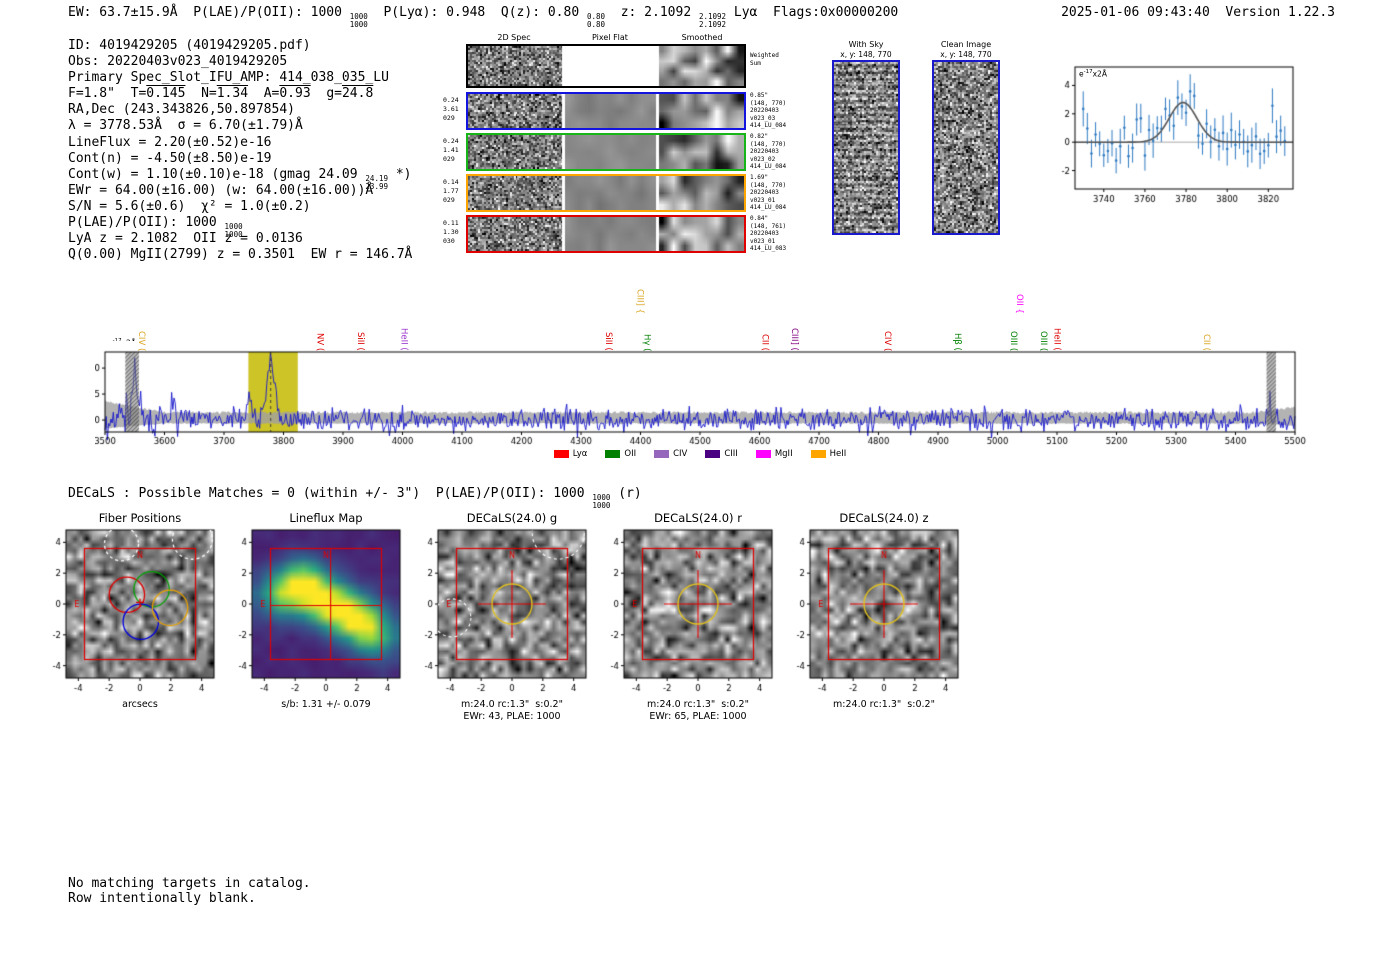 This screenshot has width=1400, height=953. What do you see at coordinates (221, 190) in the screenshot?
I see `info-line: EWr = 64.00(±16.00) (w: 64.00(±16.00))Å` at bounding box center [221, 190].